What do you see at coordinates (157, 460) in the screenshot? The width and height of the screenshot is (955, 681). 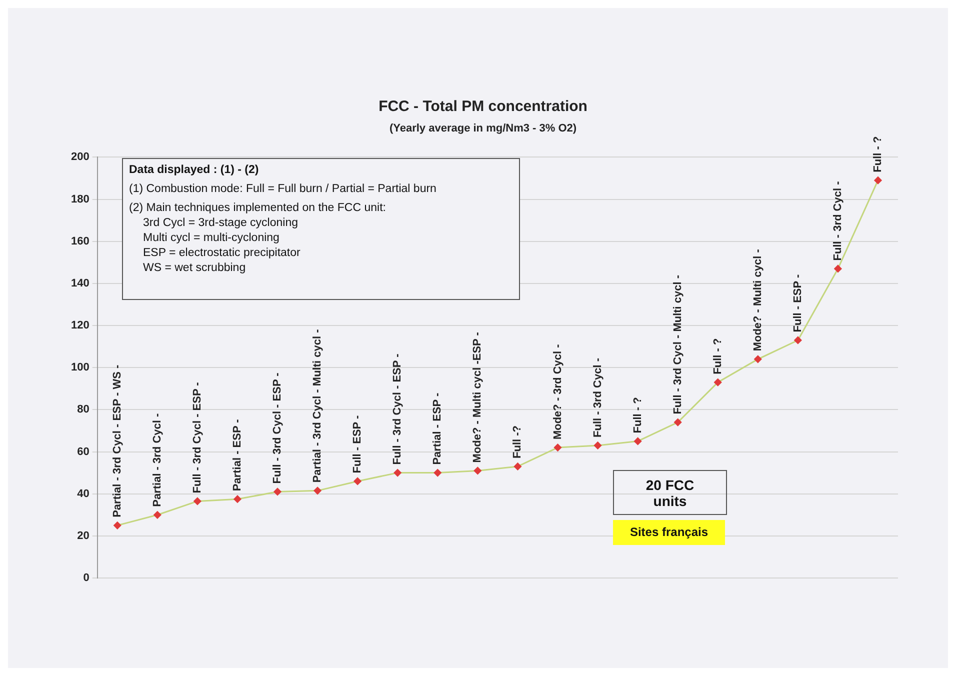 I see `x-tick-label: Partial - 3rd Cycl -` at bounding box center [157, 460].